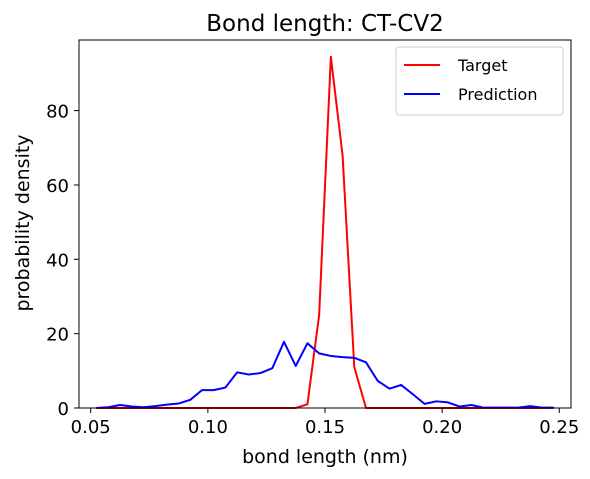 Image resolution: width=590 pixels, height=479 pixels. Describe the element at coordinates (325, 374) in the screenshot. I see `series-line-prediction` at that location.